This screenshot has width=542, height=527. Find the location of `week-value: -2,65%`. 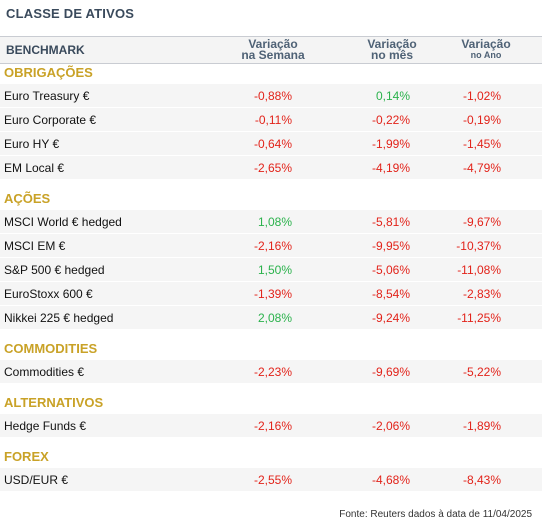

week-value: -2,65% is located at coordinates (272, 168).